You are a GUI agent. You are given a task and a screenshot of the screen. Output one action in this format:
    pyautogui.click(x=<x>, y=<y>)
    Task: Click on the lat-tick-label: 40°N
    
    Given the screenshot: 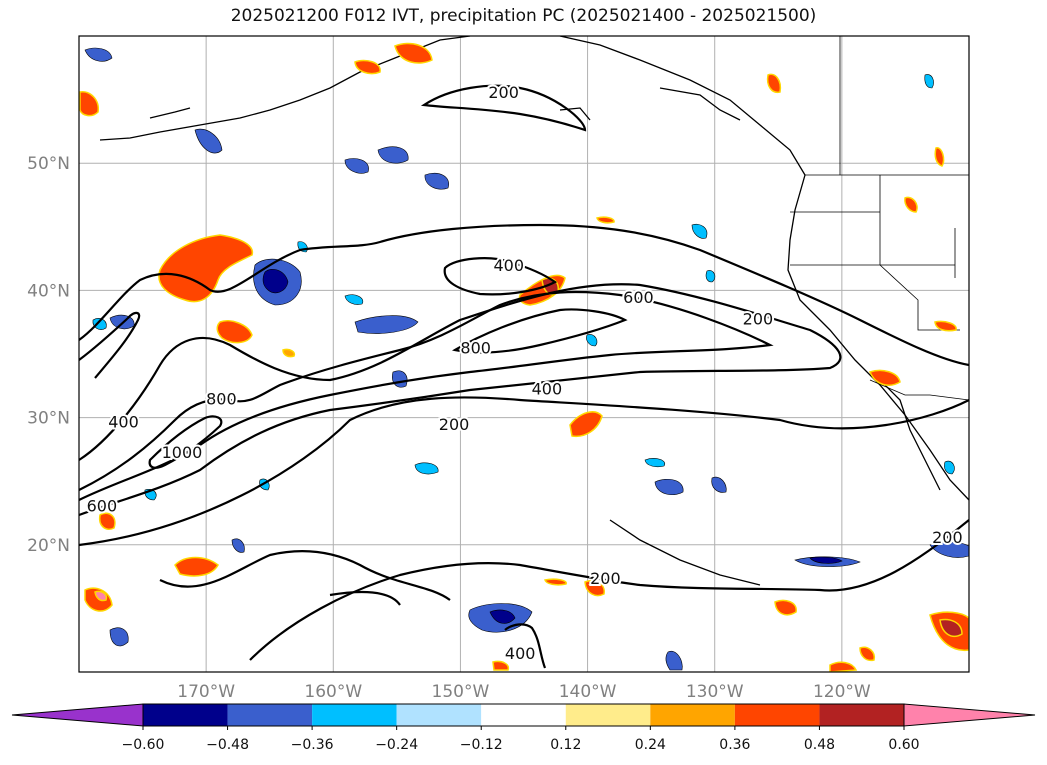 What is the action you would take?
    pyautogui.click(x=48, y=291)
    